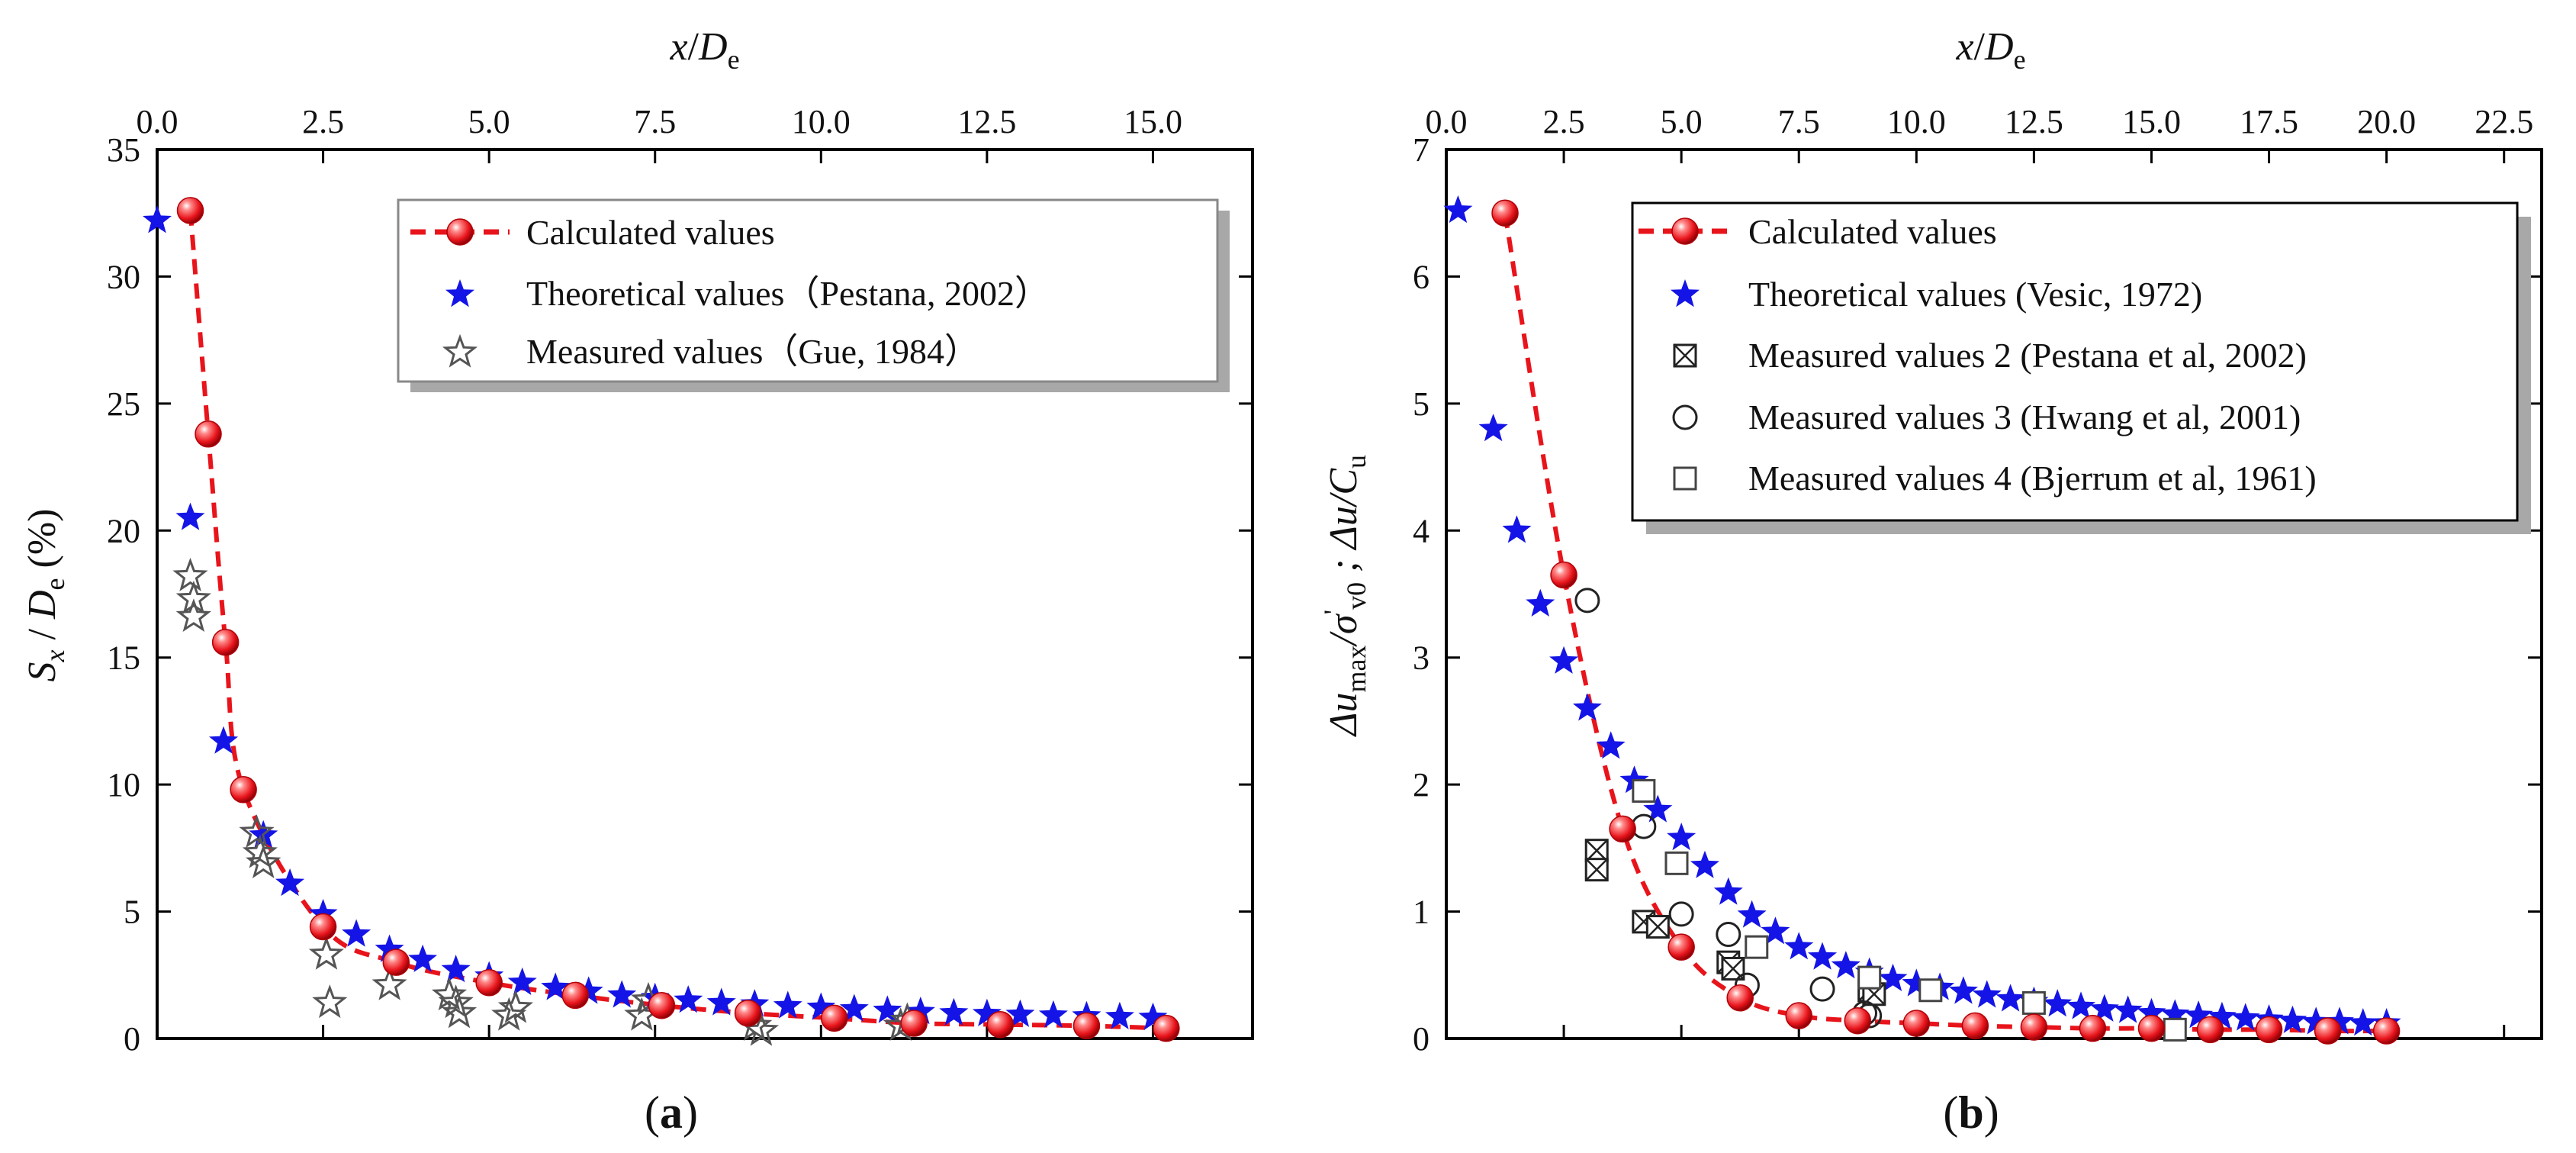  Describe the element at coordinates (1447, 121) in the screenshot. I see `x-tick-label: 0.0` at that location.